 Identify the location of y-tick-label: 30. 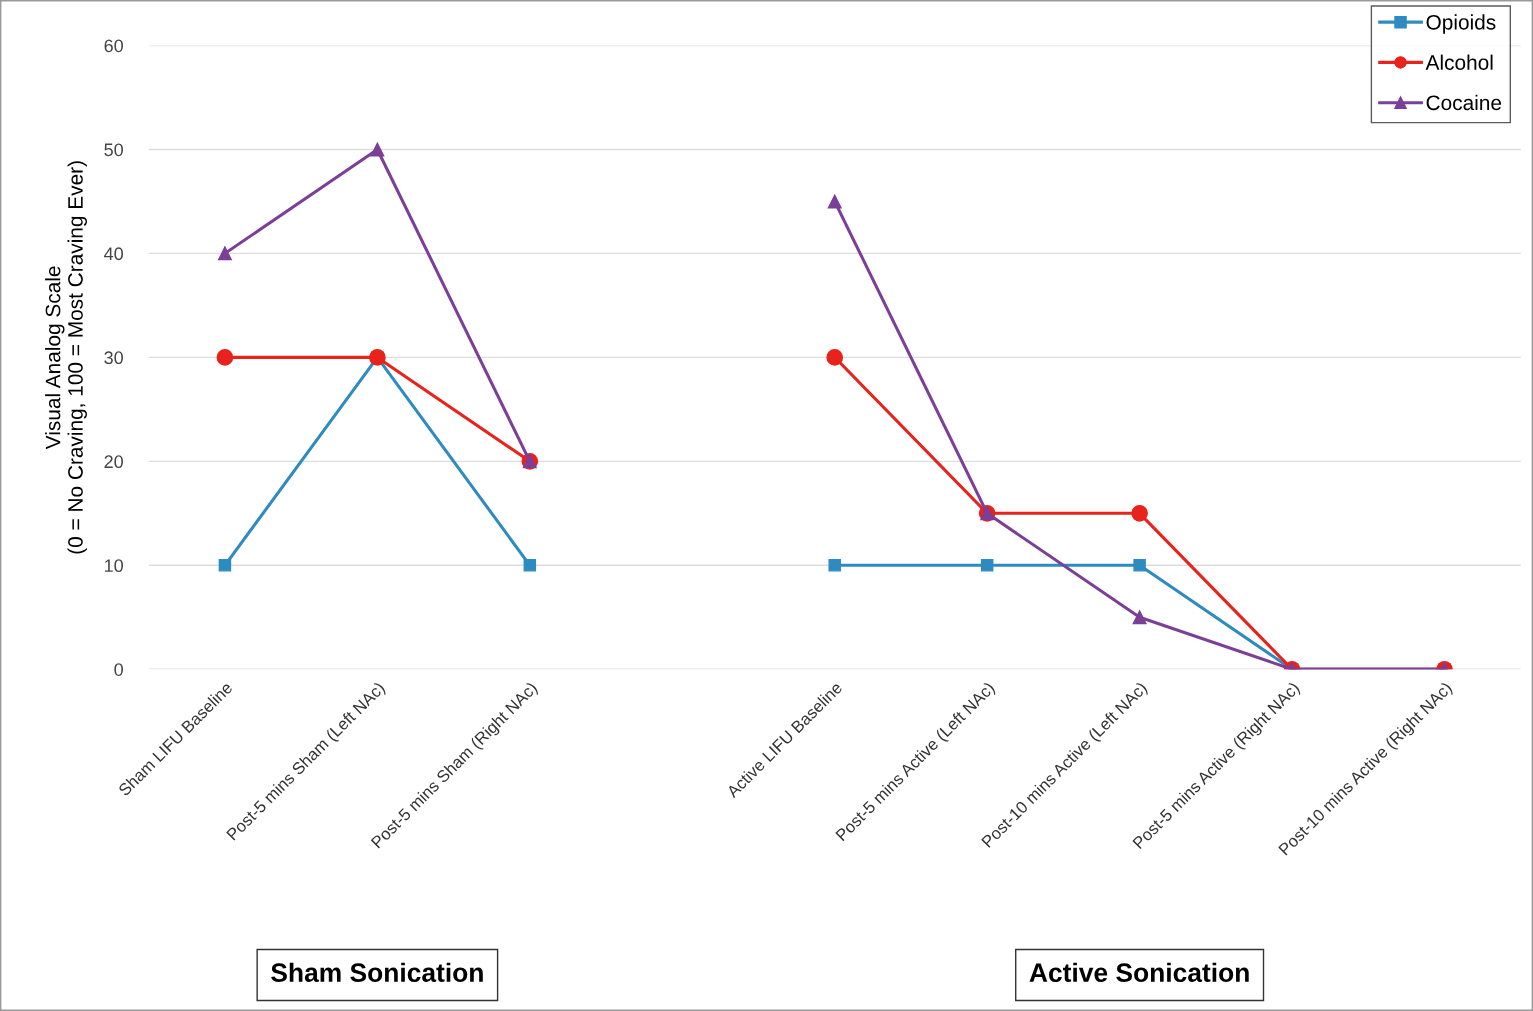
(113, 358).